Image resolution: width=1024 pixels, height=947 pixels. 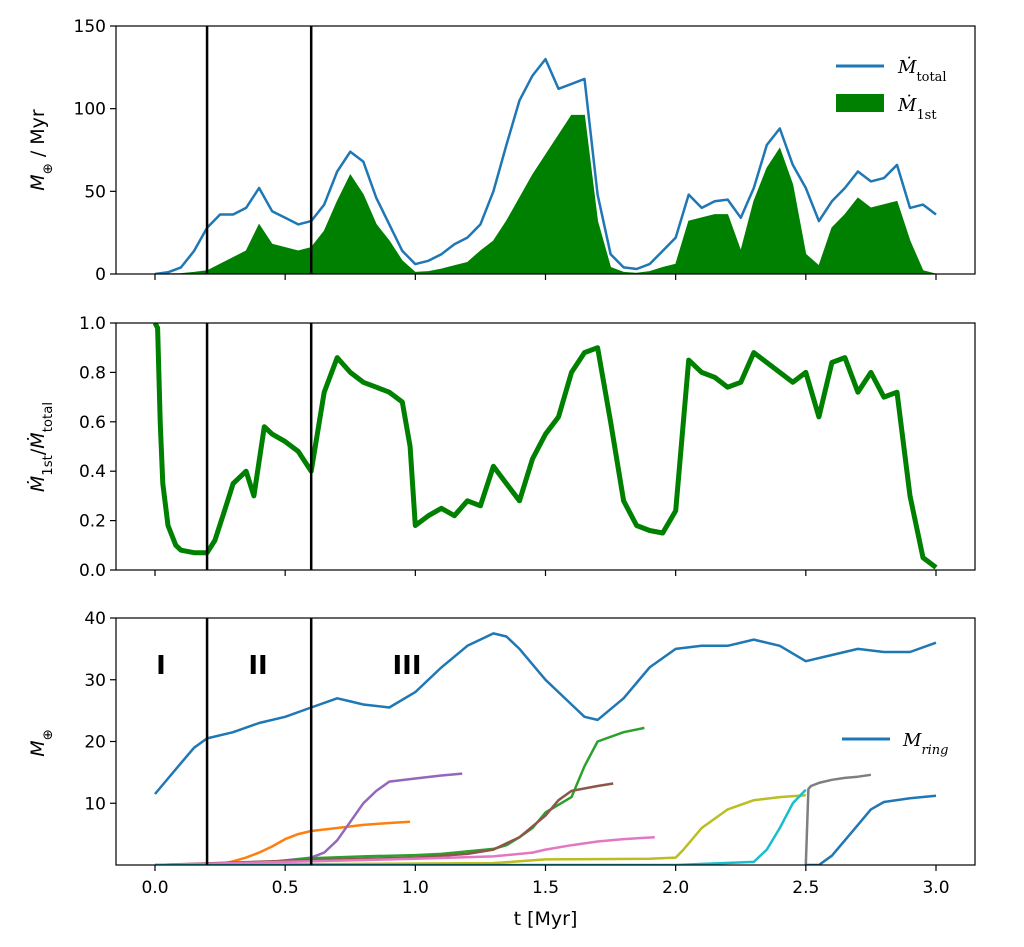 I want to click on y-axis-label: M⊕ / Myr, so click(x=41, y=150).